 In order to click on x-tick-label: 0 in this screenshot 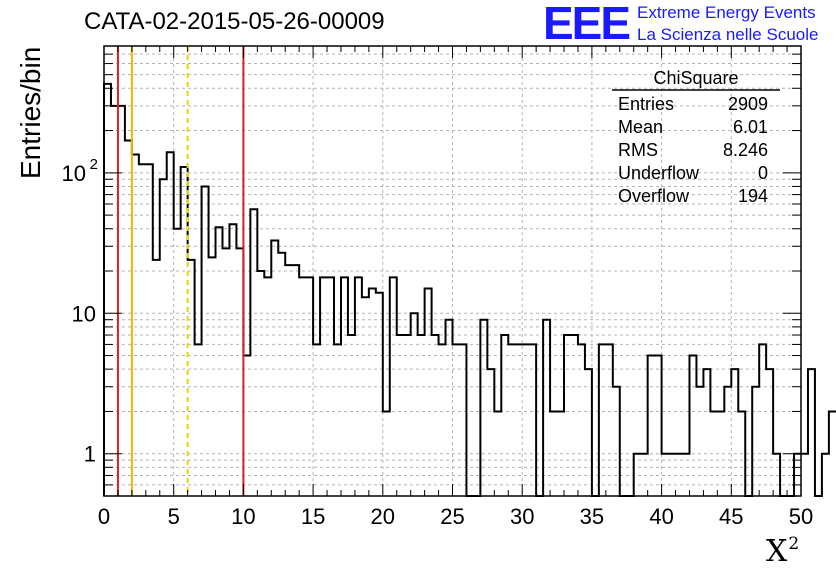, I will do `click(104, 516)`.